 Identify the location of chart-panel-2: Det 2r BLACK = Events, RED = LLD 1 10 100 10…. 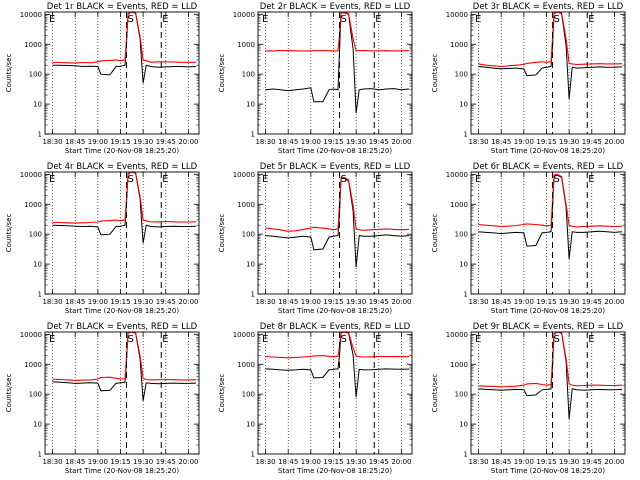
(315, 78).